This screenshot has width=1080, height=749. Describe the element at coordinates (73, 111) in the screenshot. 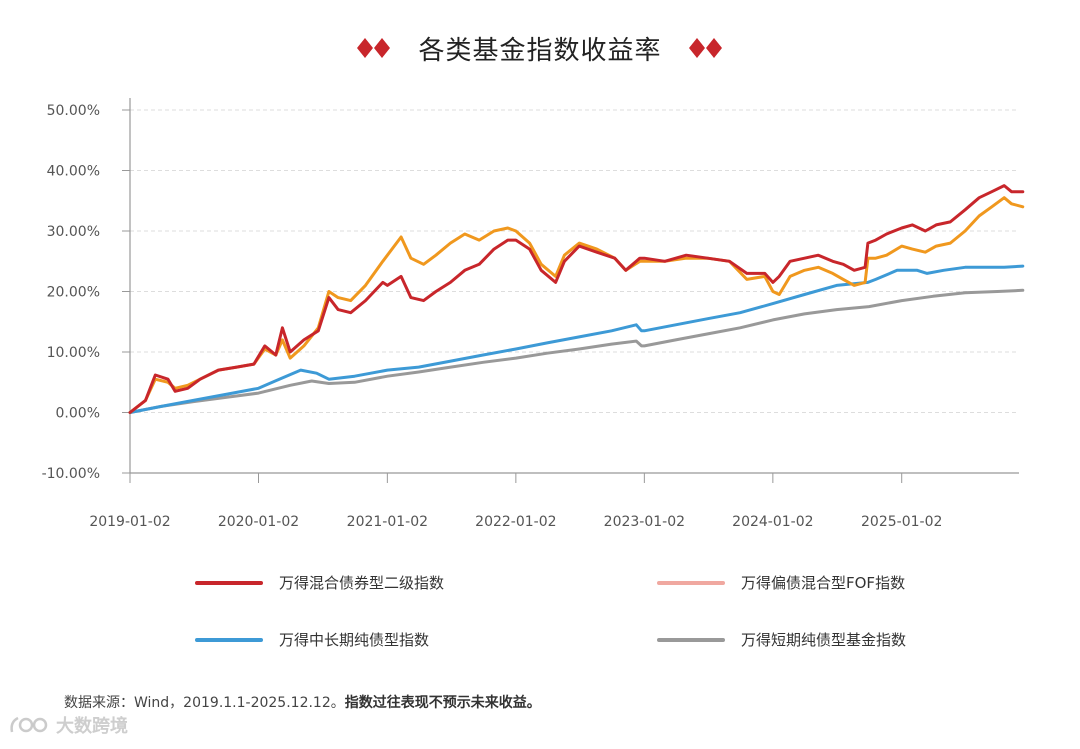

I see `y-tick-label: 50.00%` at that location.